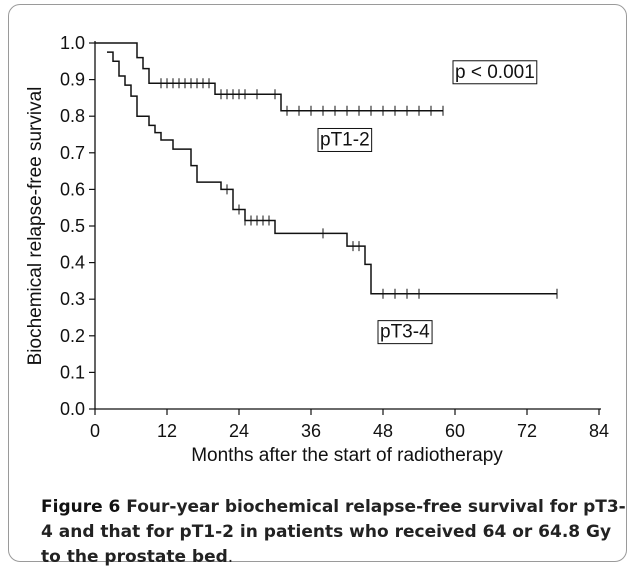 Image resolution: width=635 pixels, height=570 pixels. I want to click on pT3-4-label: pT3-4, so click(405, 332).